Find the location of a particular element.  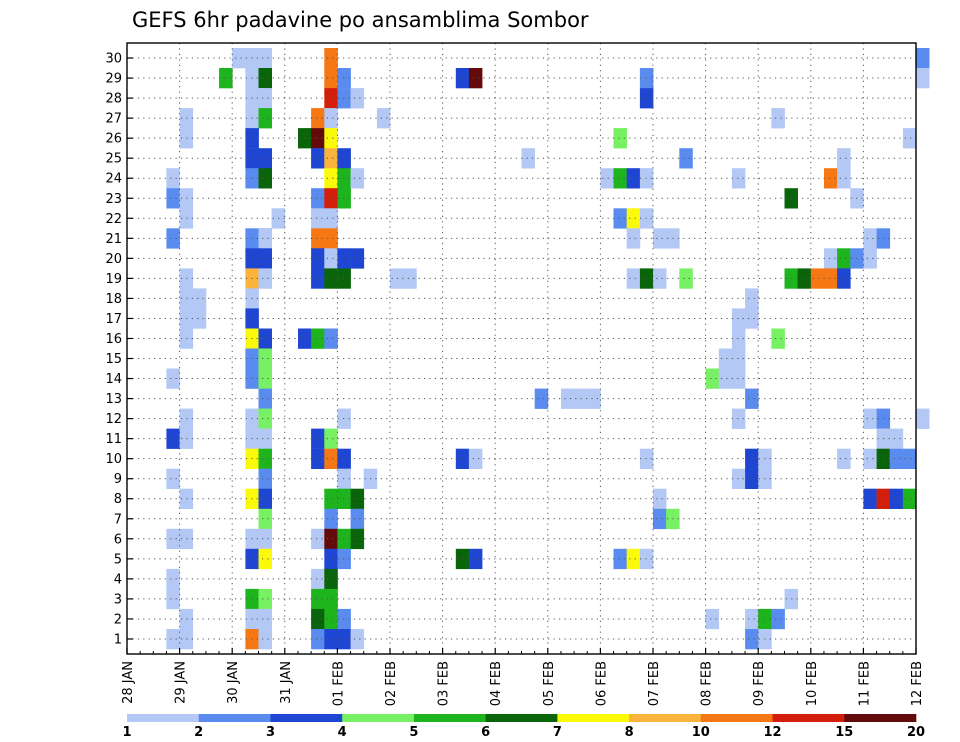

x-tick-label: 02 FEB is located at coordinates (391, 683).